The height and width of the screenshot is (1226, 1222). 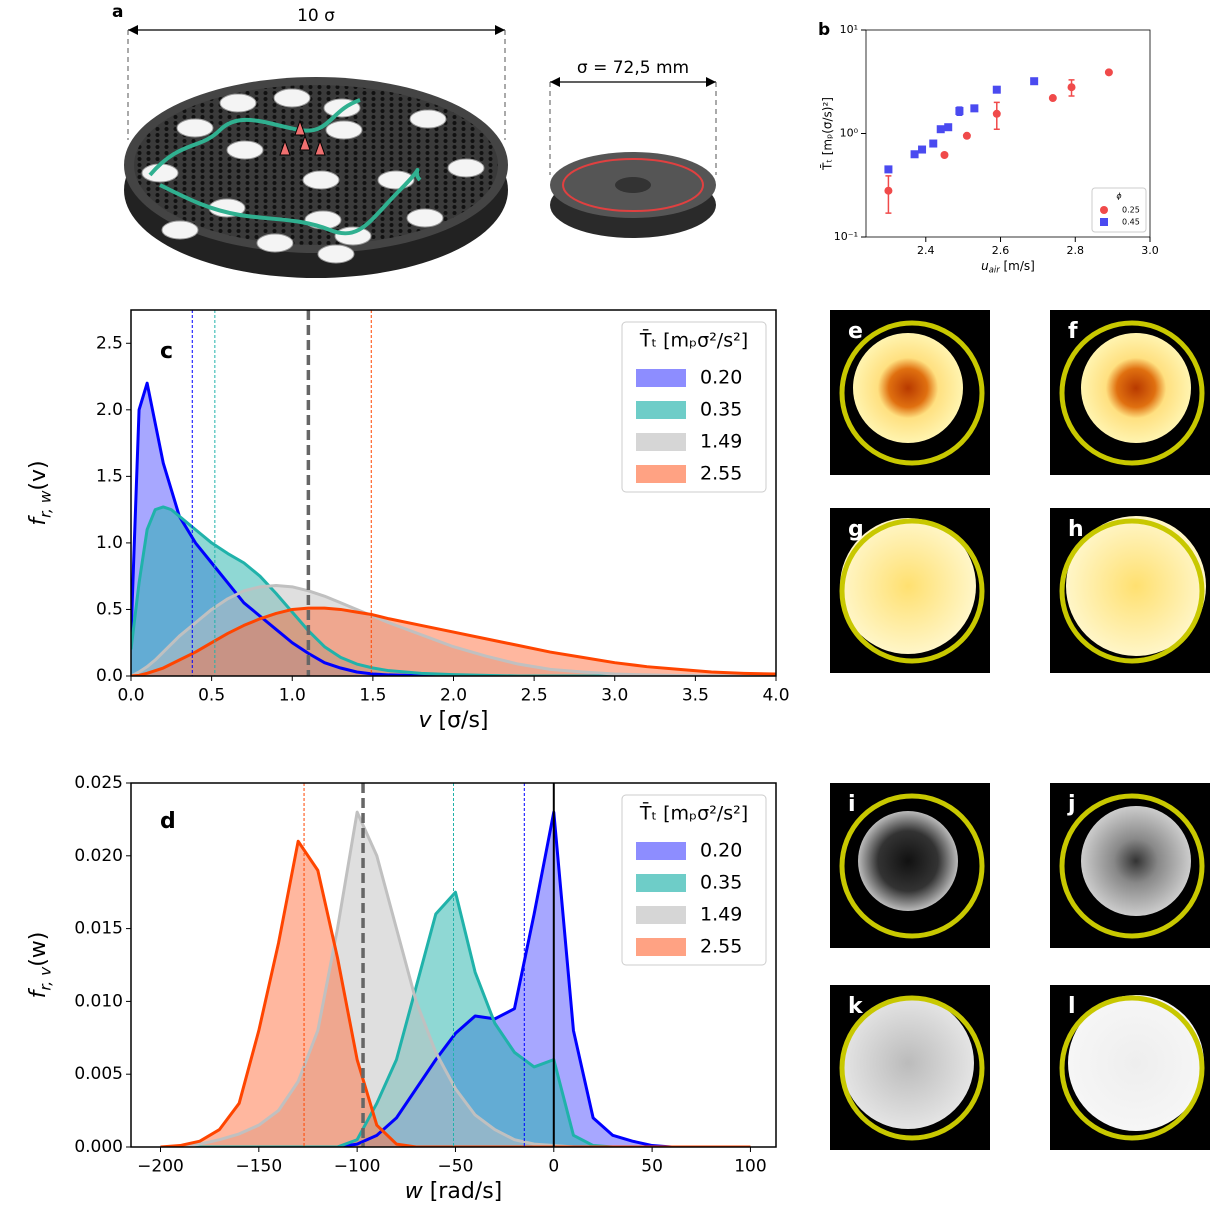 What do you see at coordinates (166, 351) in the screenshot?
I see `panel-label: c` at bounding box center [166, 351].